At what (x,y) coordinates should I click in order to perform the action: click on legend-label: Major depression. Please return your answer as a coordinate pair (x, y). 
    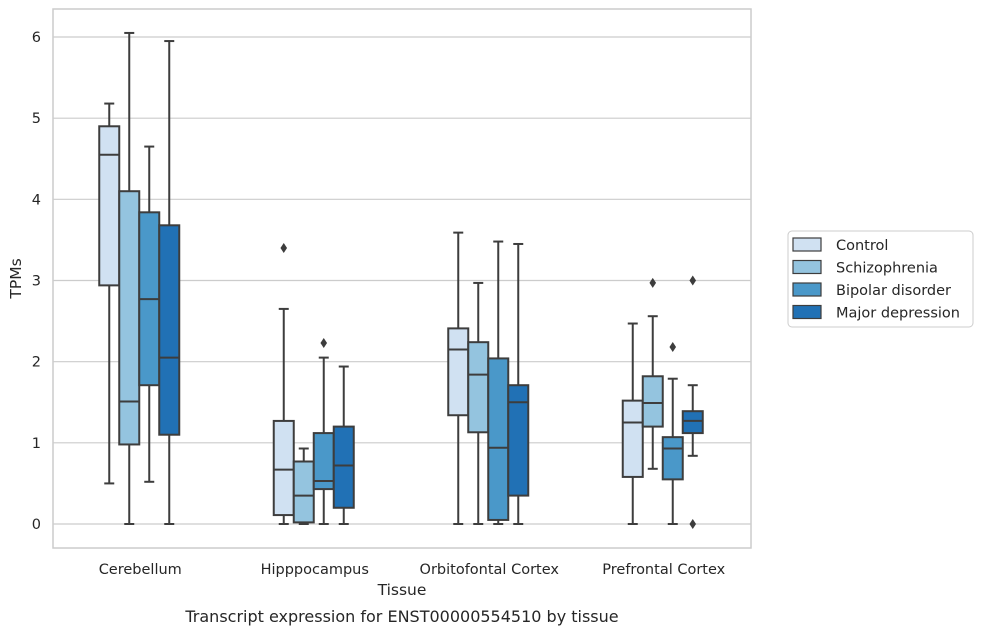
    Looking at the image, I should click on (898, 314).